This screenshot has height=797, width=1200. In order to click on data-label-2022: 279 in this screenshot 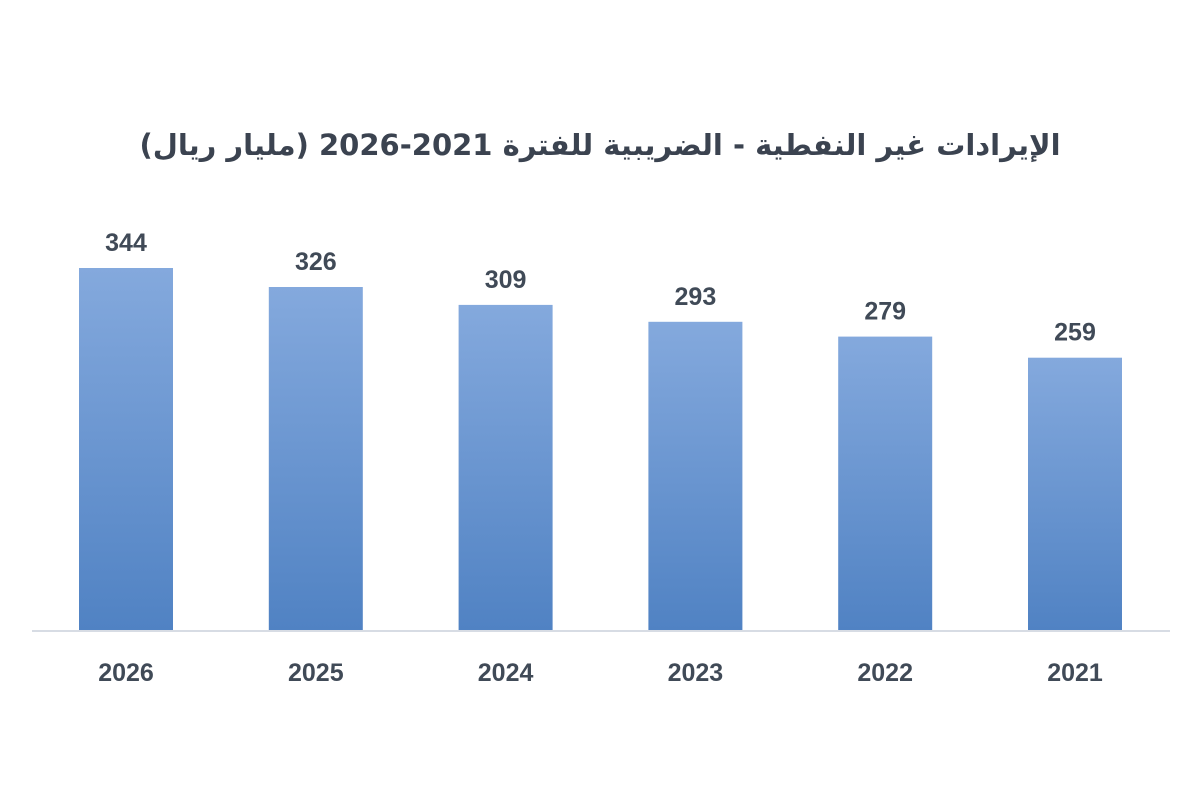, I will do `click(885, 312)`.